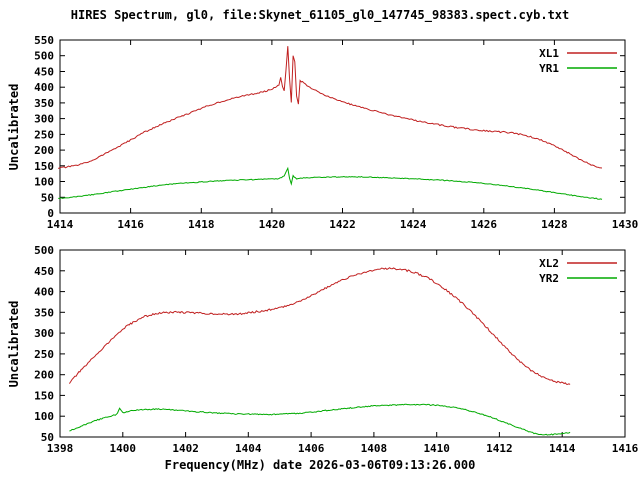  What do you see at coordinates (123, 448) in the screenshot?
I see `svg-text: 1400` at bounding box center [123, 448].